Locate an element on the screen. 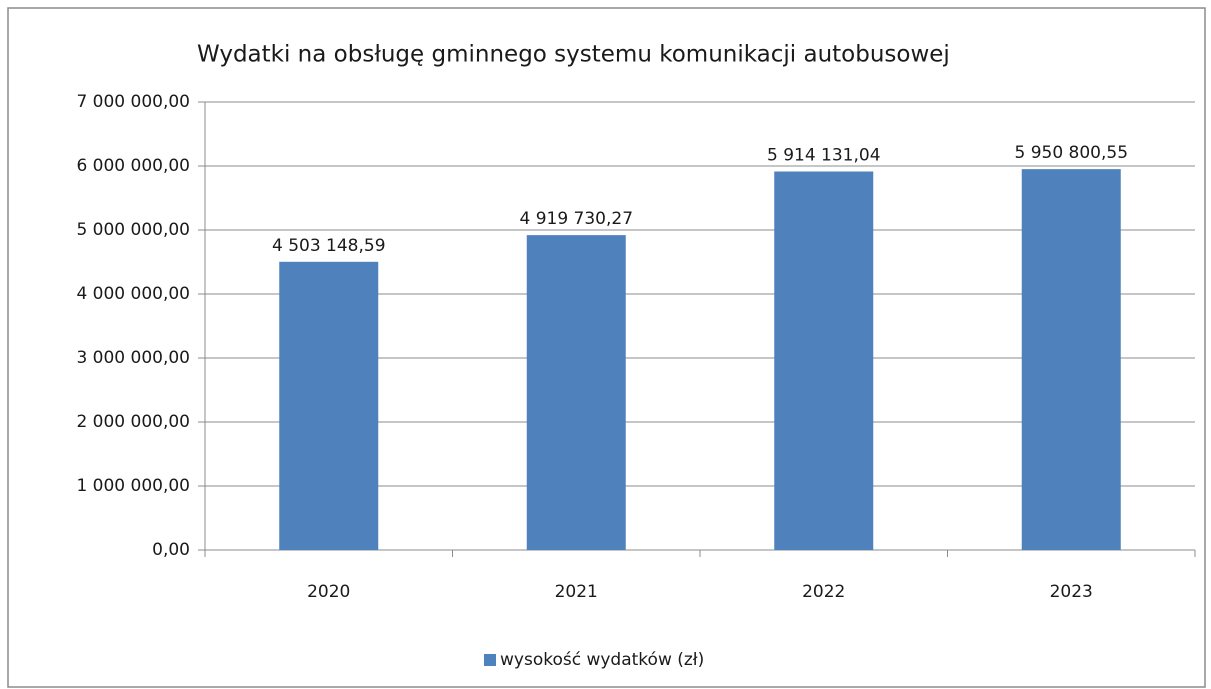 The image size is (1211, 689). legend-swatch is located at coordinates (490, 660).